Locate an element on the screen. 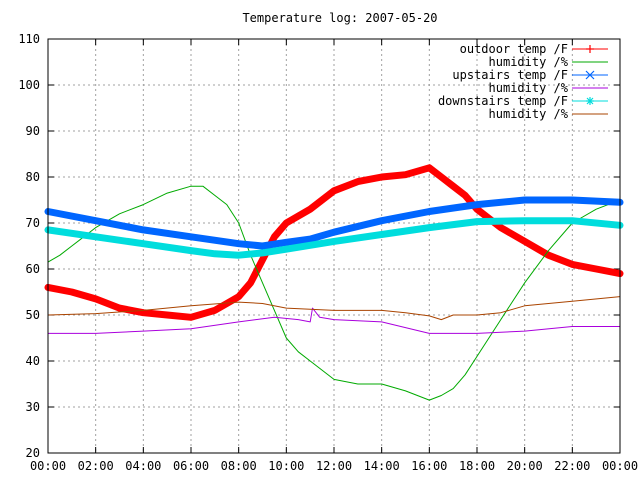  x-tick-label: 04:00 is located at coordinates (143, 466).